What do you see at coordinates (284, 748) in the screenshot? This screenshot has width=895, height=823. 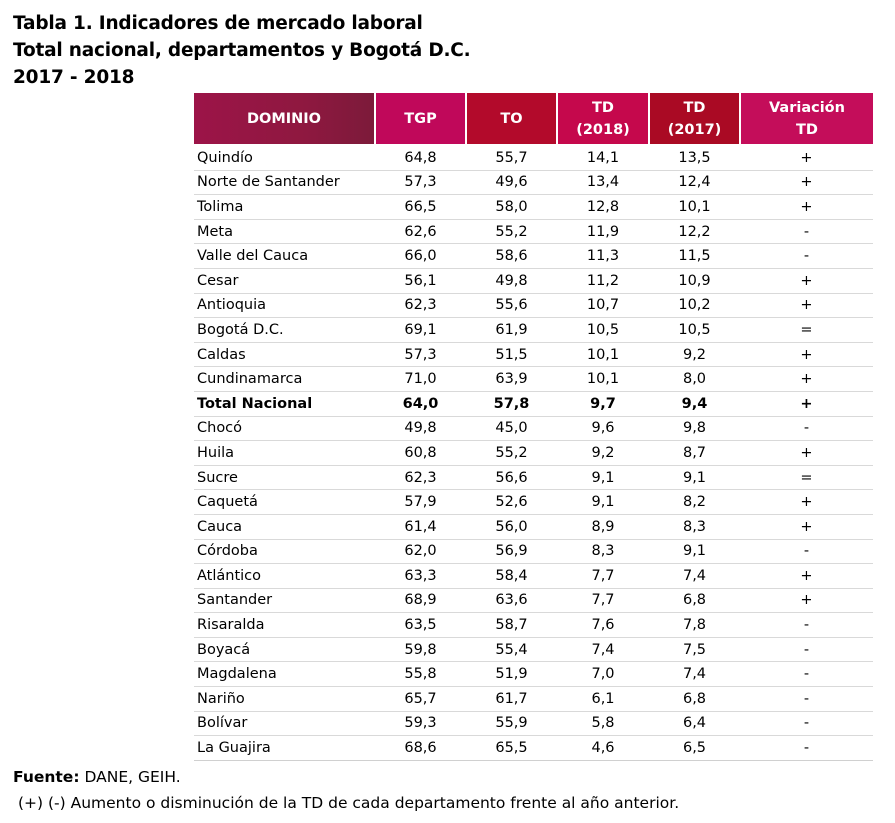 I see `cell-dominio: La Guajira` at bounding box center [284, 748].